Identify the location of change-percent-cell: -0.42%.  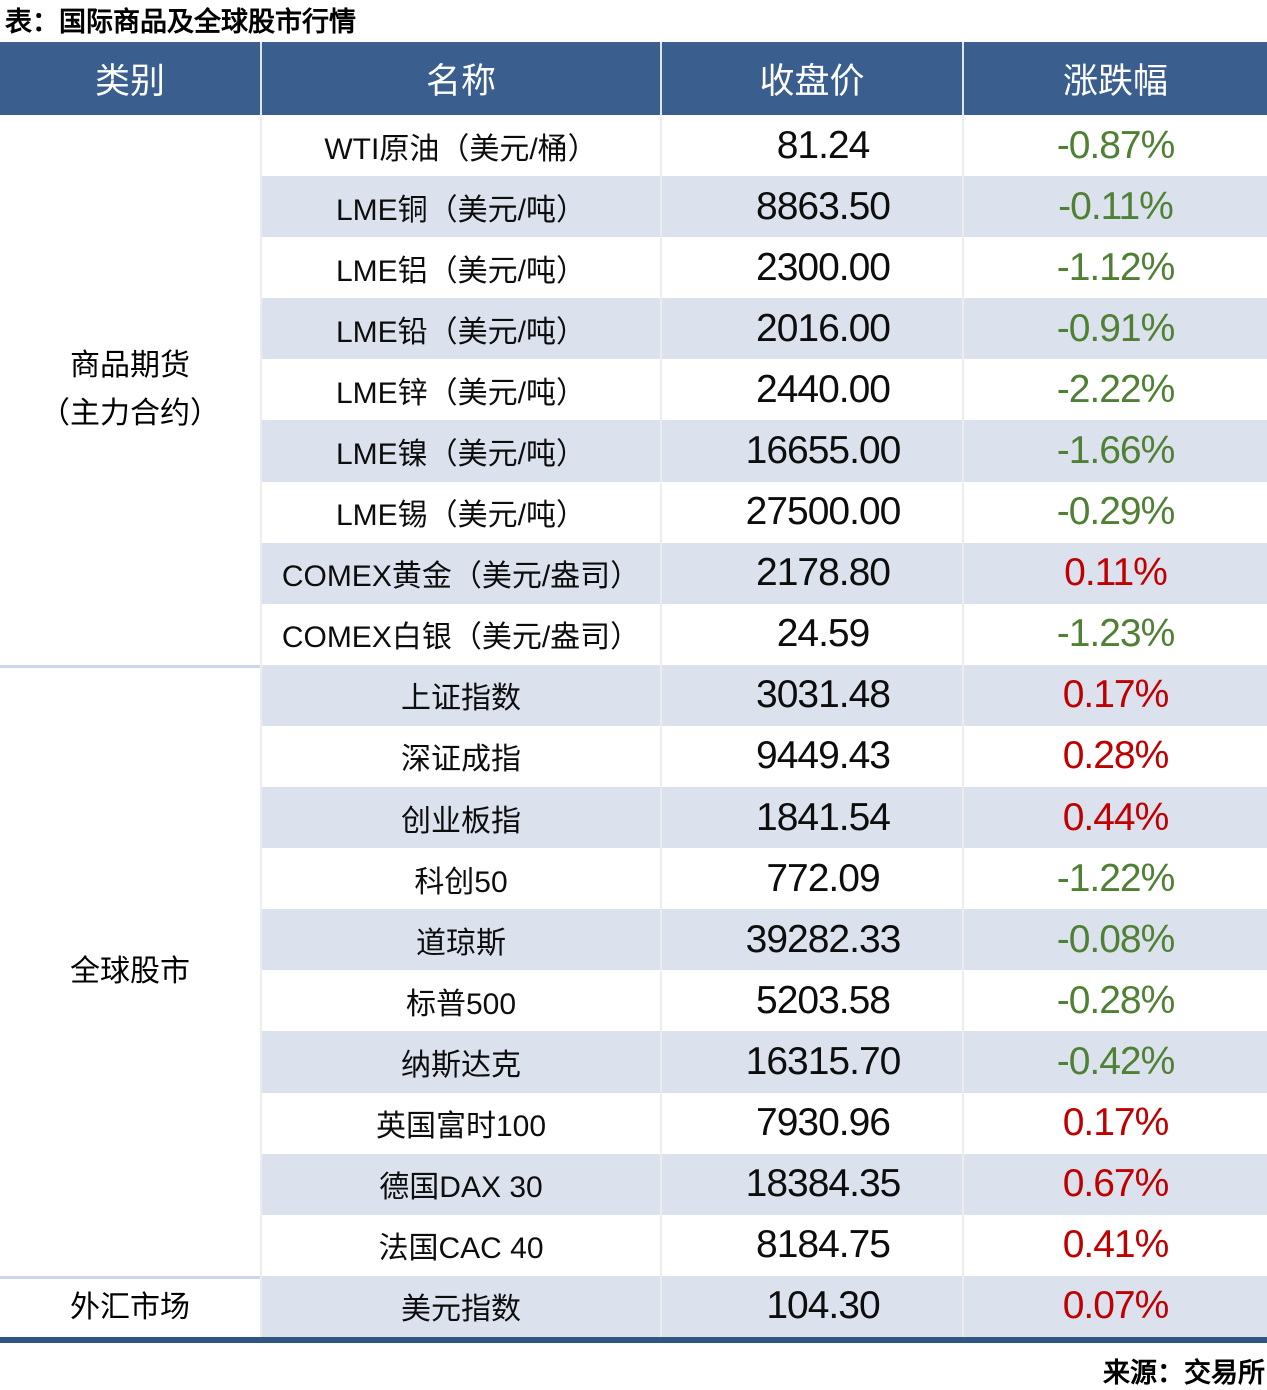
(1114, 1062).